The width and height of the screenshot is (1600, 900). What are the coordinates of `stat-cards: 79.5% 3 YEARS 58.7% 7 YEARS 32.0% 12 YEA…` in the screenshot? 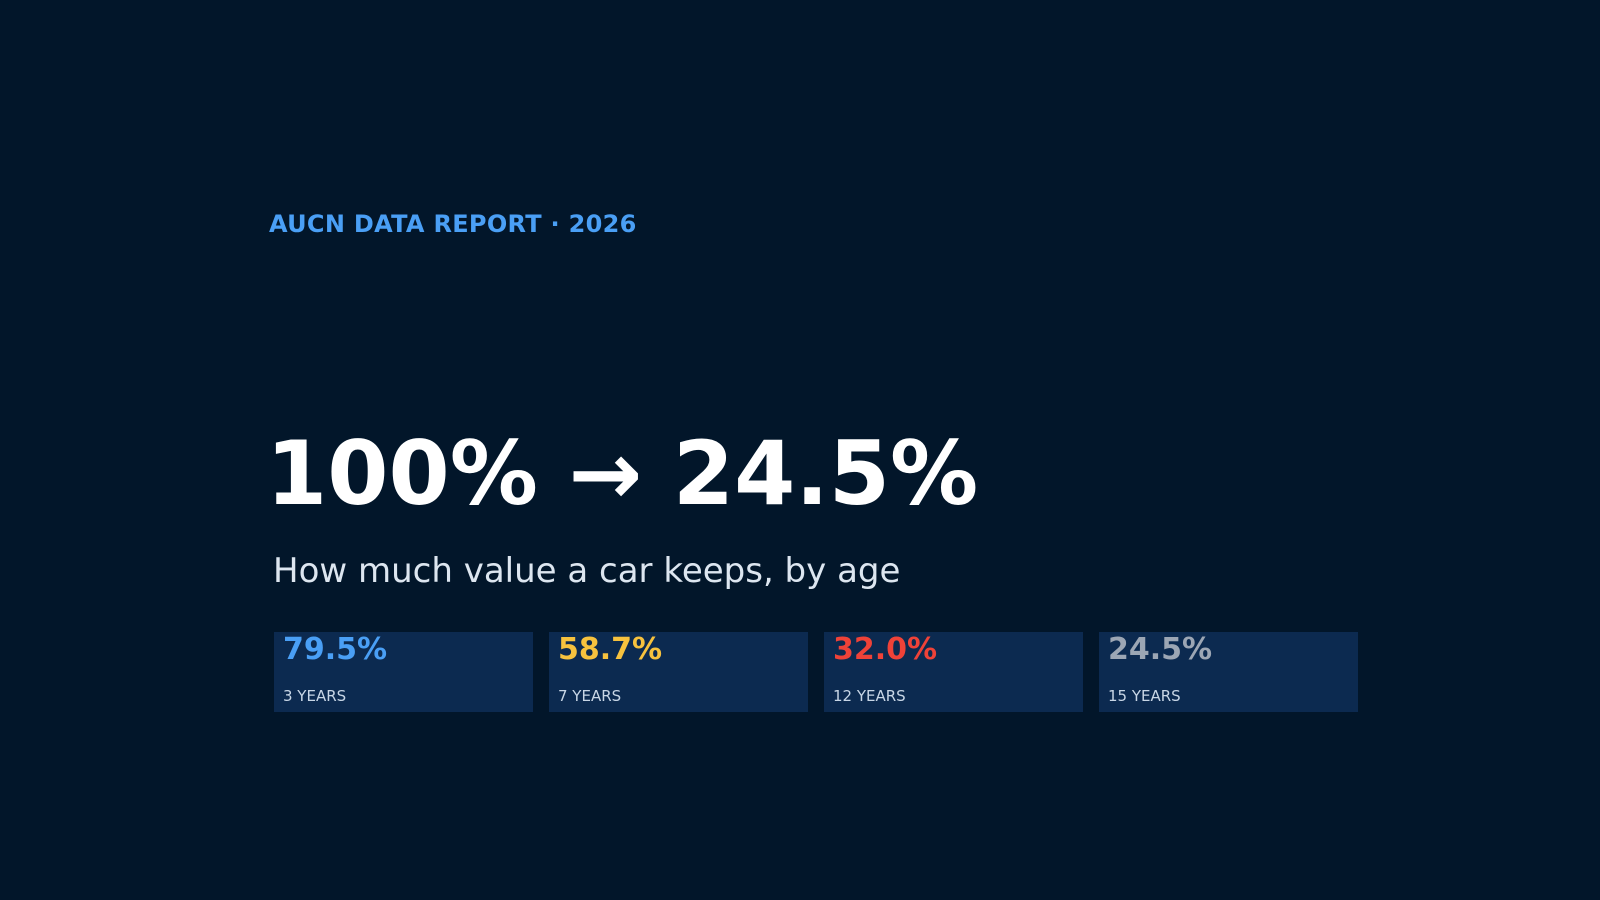 It's located at (816, 672).